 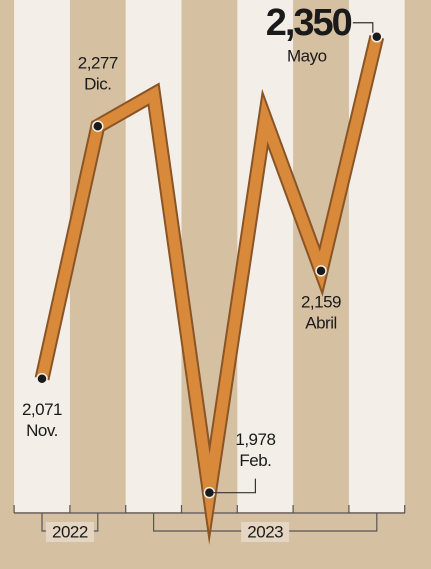 I want to click on group-label: 2022, so click(x=70, y=531).